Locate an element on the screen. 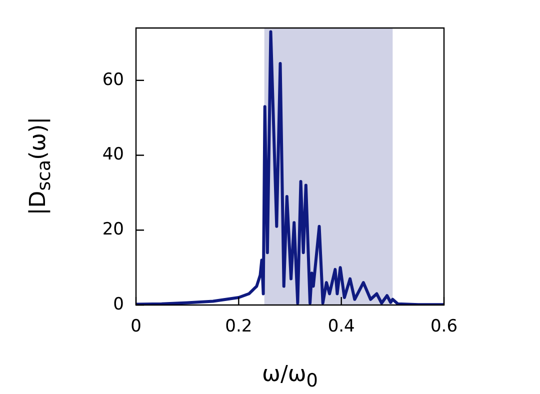 The image size is (540, 394). y-tick-label: 40 is located at coordinates (113, 154).